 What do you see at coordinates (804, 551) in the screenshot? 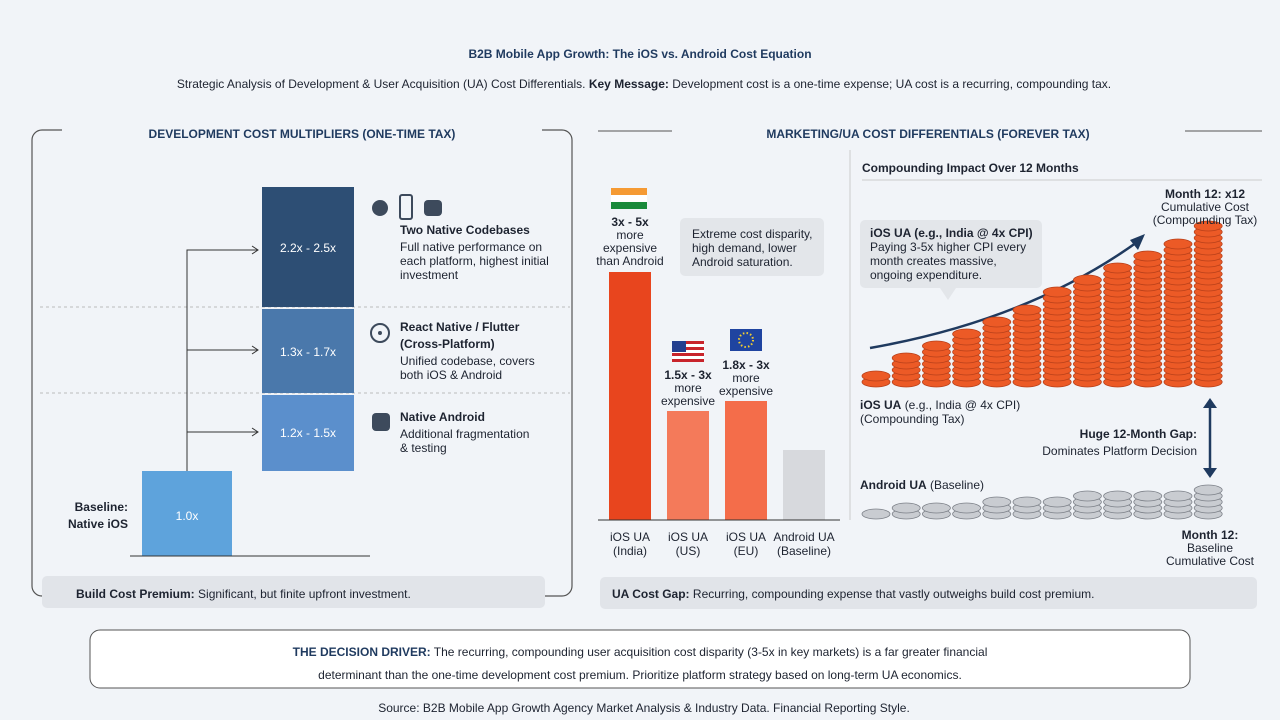
I see `bar-label: (Baseline)` at bounding box center [804, 551].